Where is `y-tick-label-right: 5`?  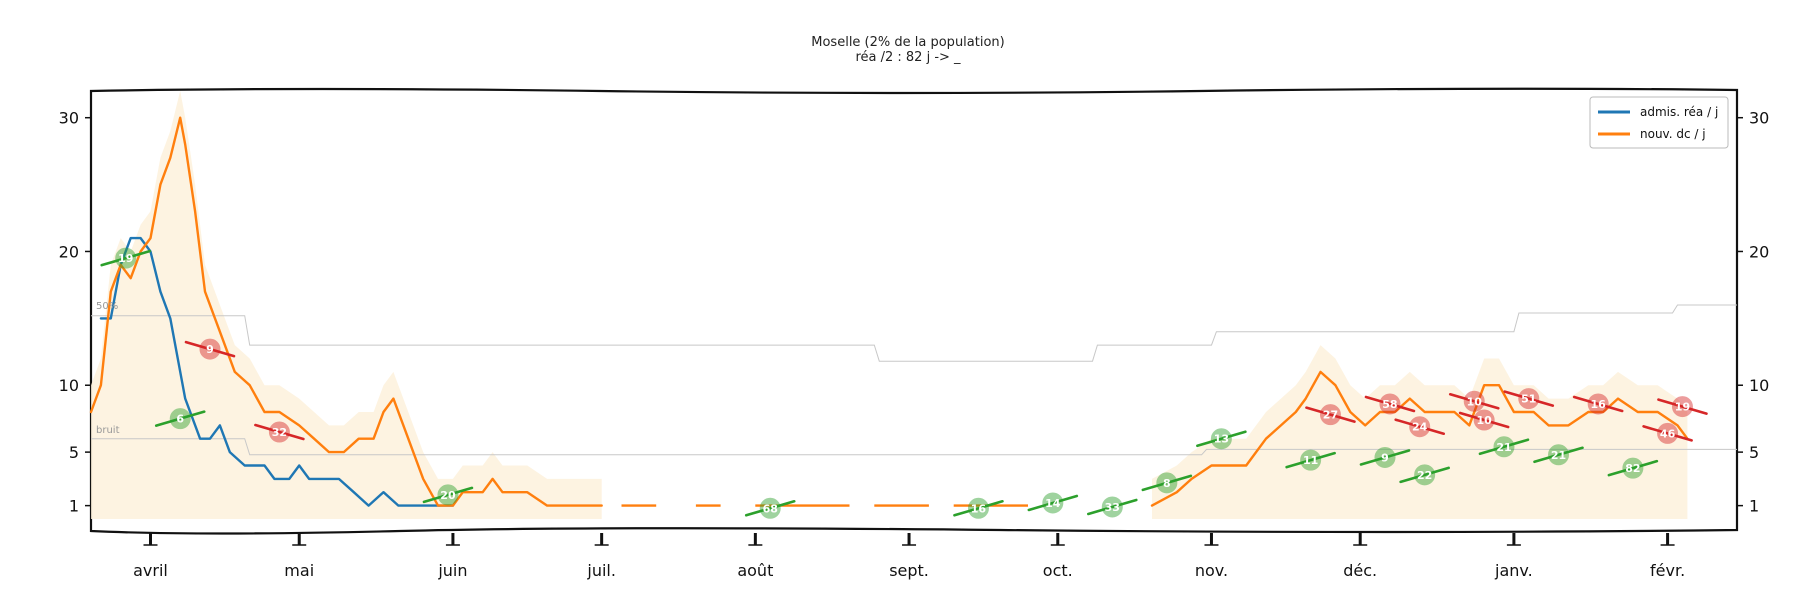 y-tick-label-right: 5 is located at coordinates (1754, 452).